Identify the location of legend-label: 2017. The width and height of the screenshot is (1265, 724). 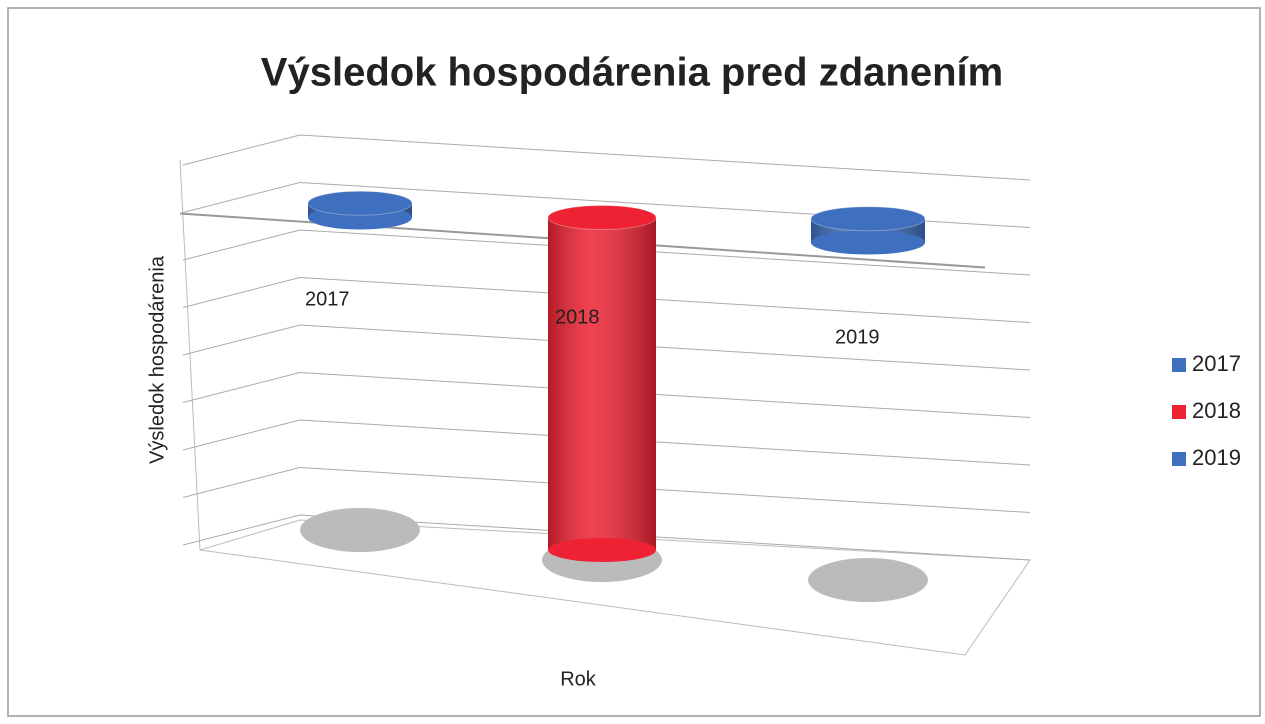
(1216, 363).